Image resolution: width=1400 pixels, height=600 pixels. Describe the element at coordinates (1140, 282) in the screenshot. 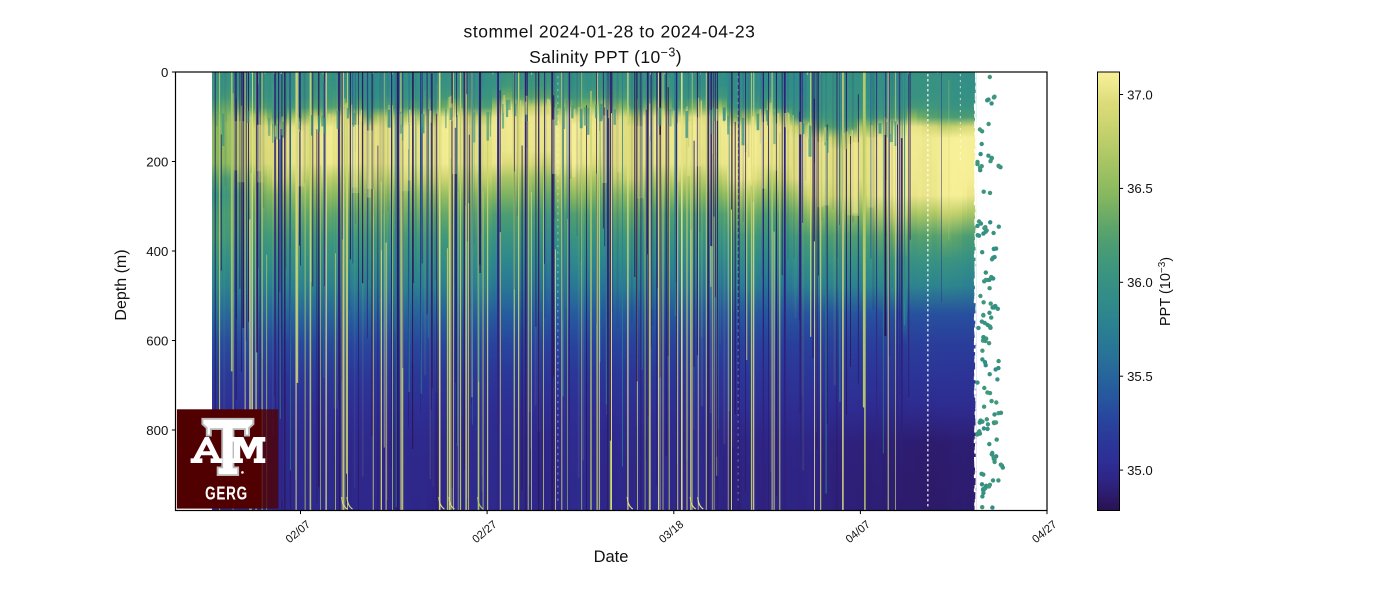

I see `svg-text: 36.0` at that location.